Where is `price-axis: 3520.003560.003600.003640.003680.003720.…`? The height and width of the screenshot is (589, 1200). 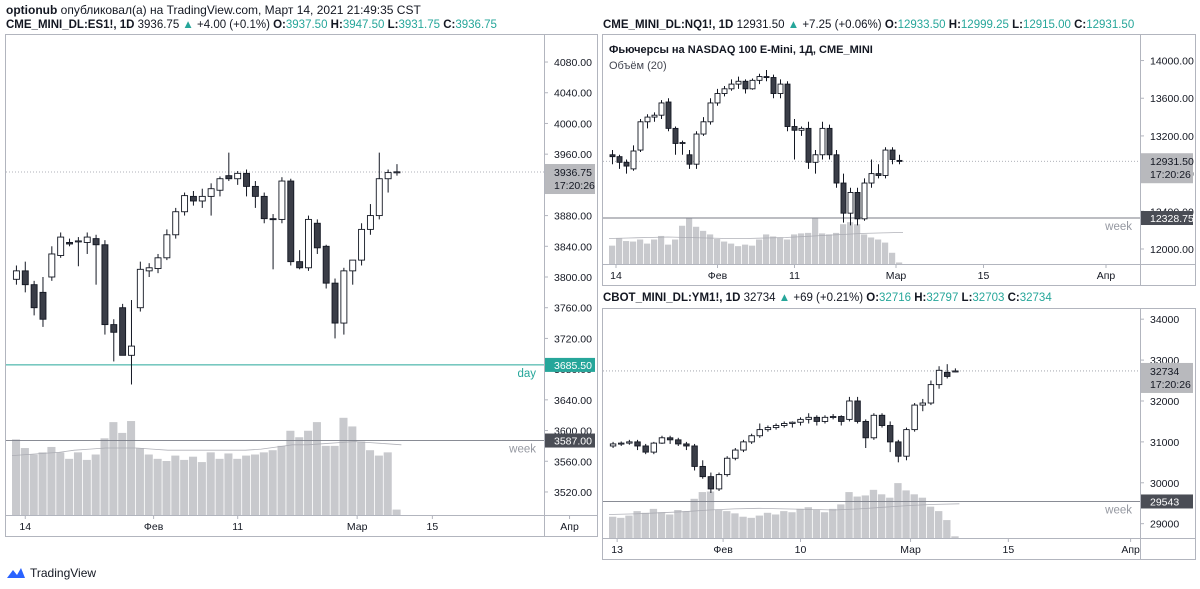
price-axis: 3520.003560.003600.003640.003680.003720.… is located at coordinates (568, 278).